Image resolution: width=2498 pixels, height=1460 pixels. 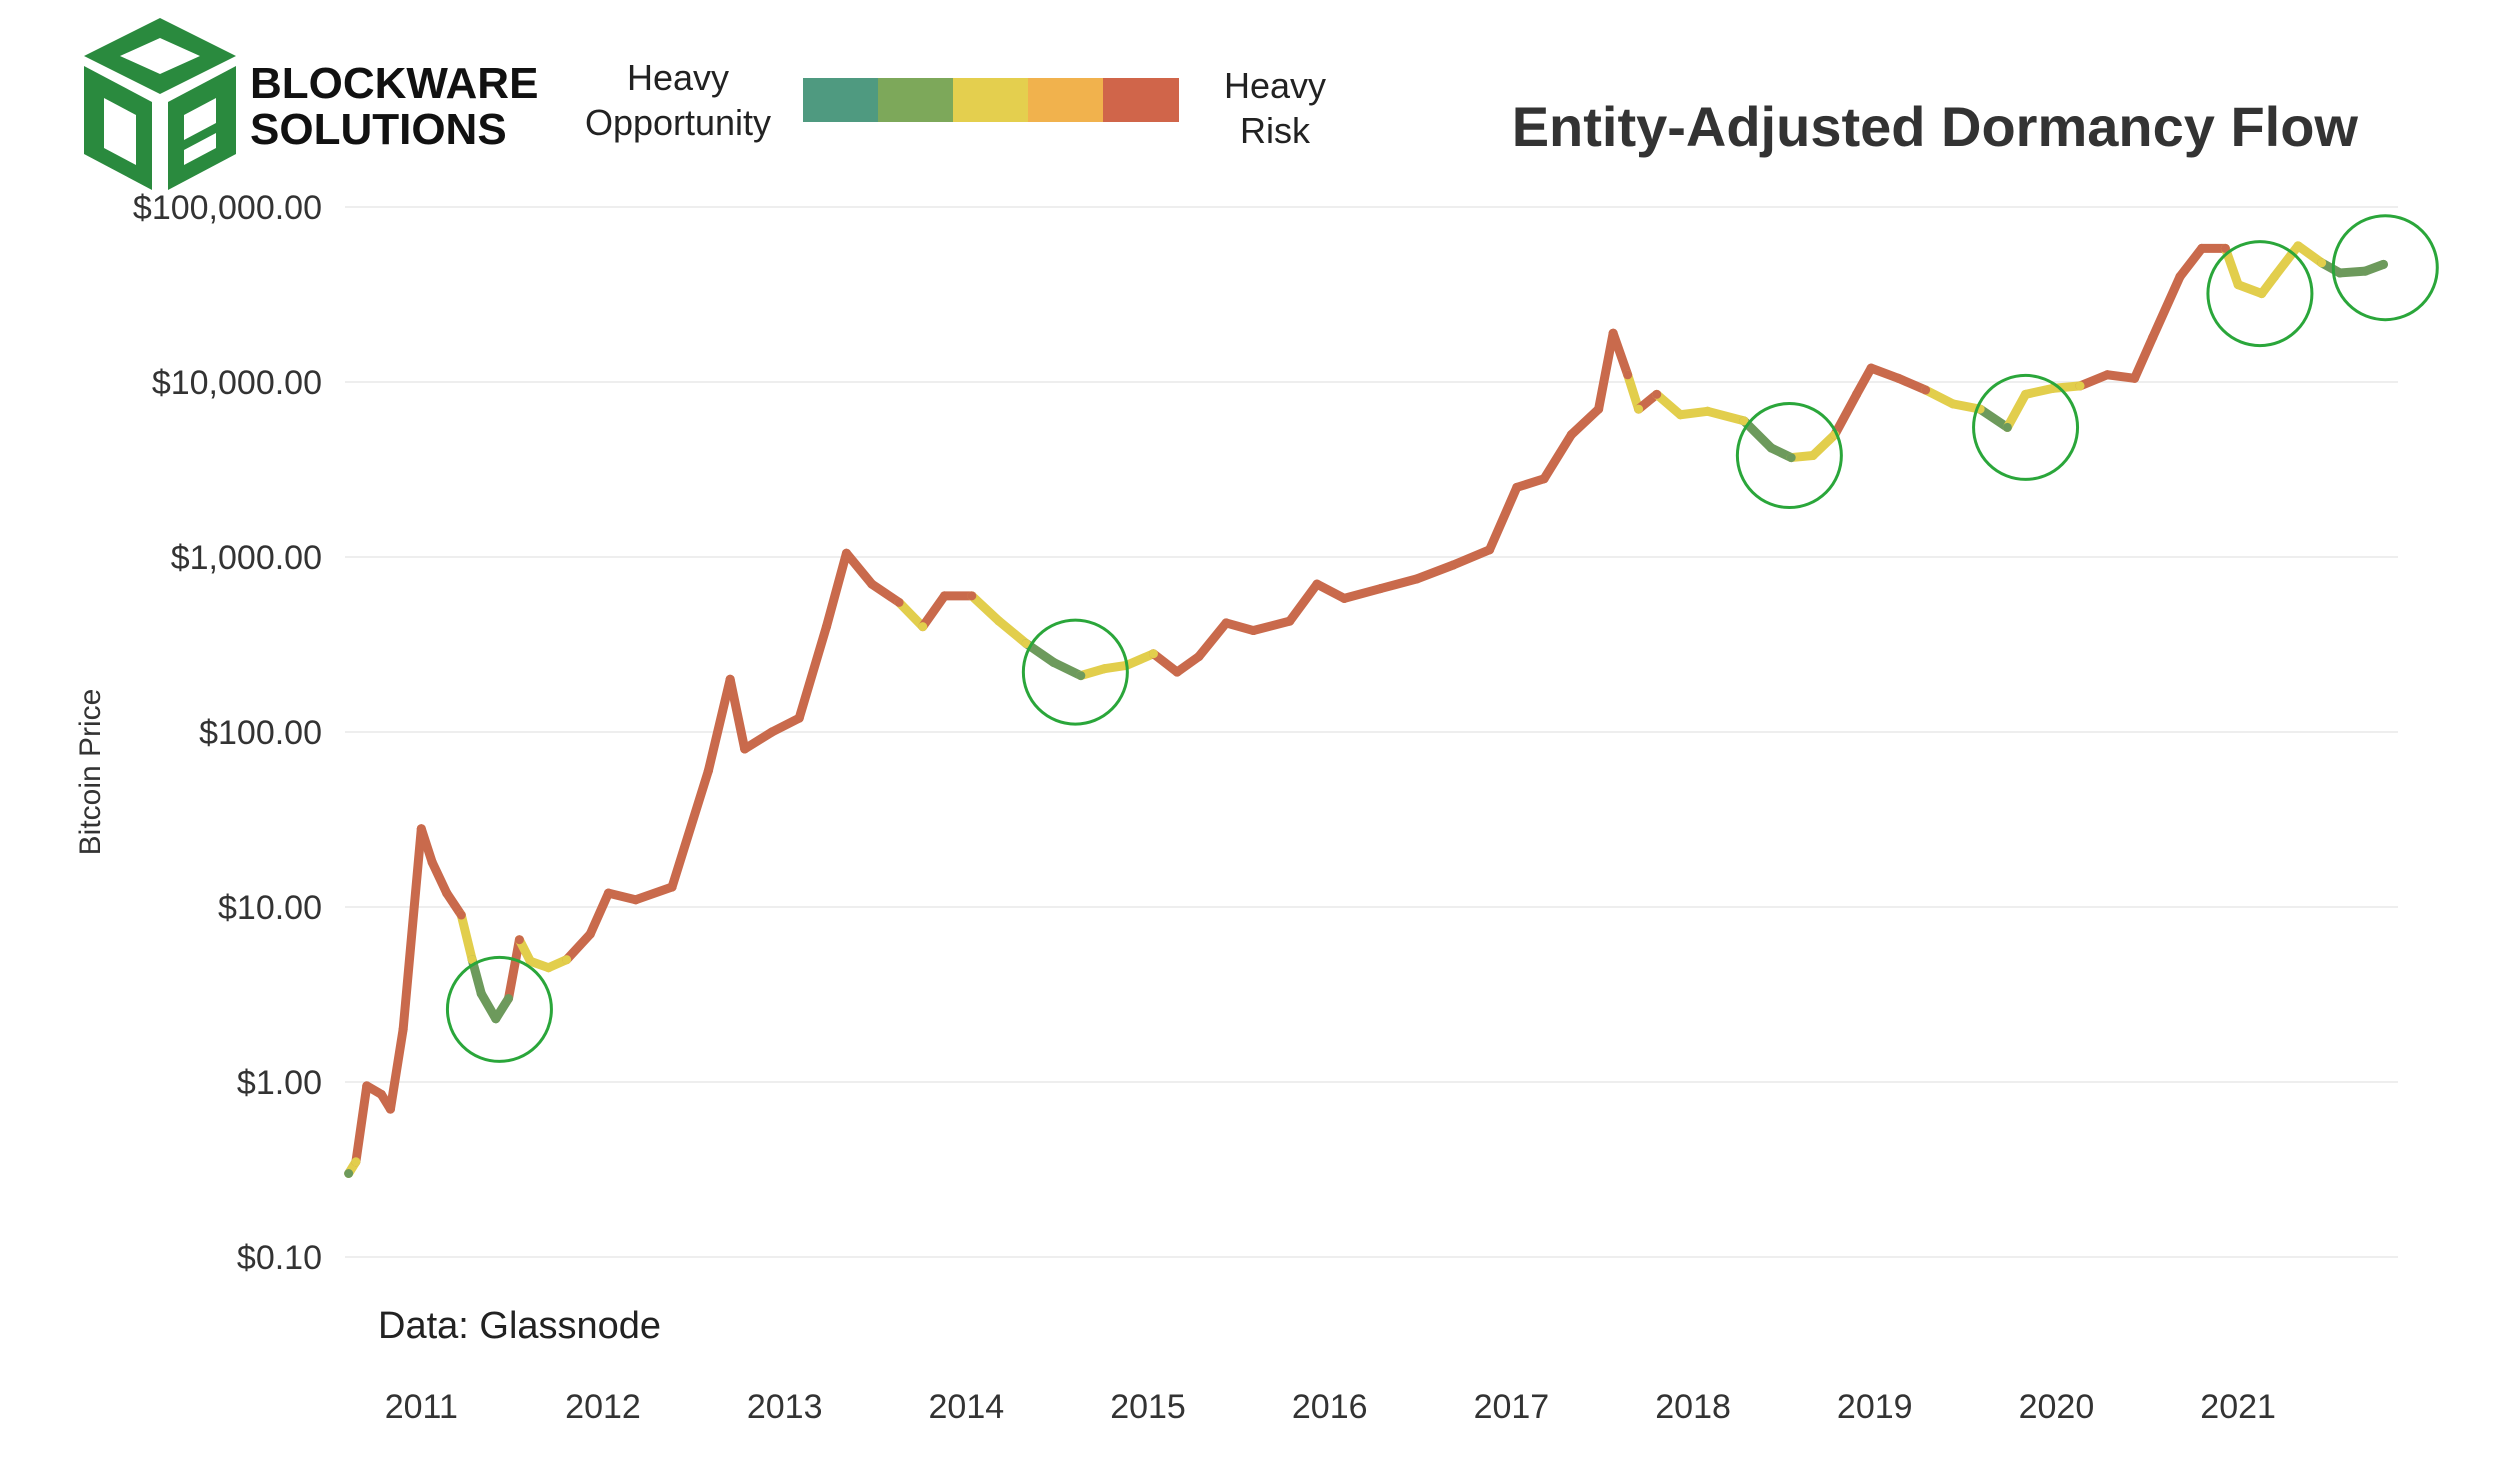 I want to click on y-tick-label: $1.00, so click(x=279, y=1083).